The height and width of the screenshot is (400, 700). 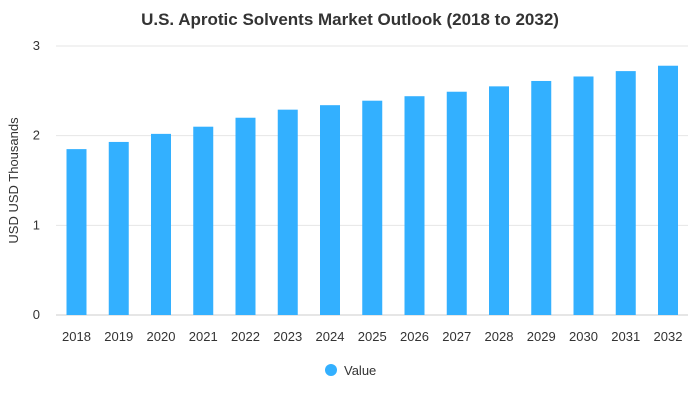 What do you see at coordinates (414, 336) in the screenshot?
I see `x-tick-label: 2026` at bounding box center [414, 336].